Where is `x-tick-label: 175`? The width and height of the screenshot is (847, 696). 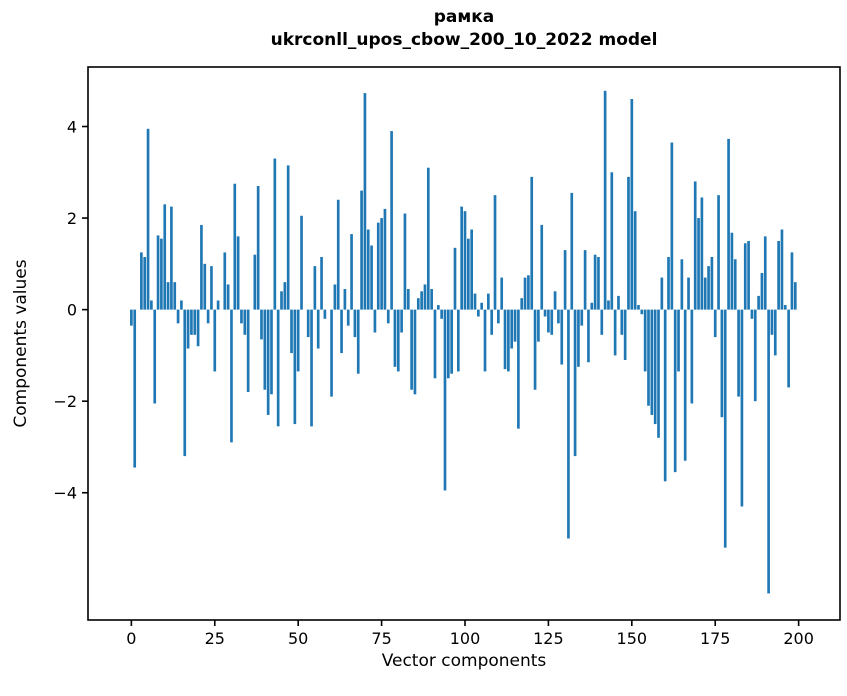 x-tick-label: 175 is located at coordinates (715, 638).